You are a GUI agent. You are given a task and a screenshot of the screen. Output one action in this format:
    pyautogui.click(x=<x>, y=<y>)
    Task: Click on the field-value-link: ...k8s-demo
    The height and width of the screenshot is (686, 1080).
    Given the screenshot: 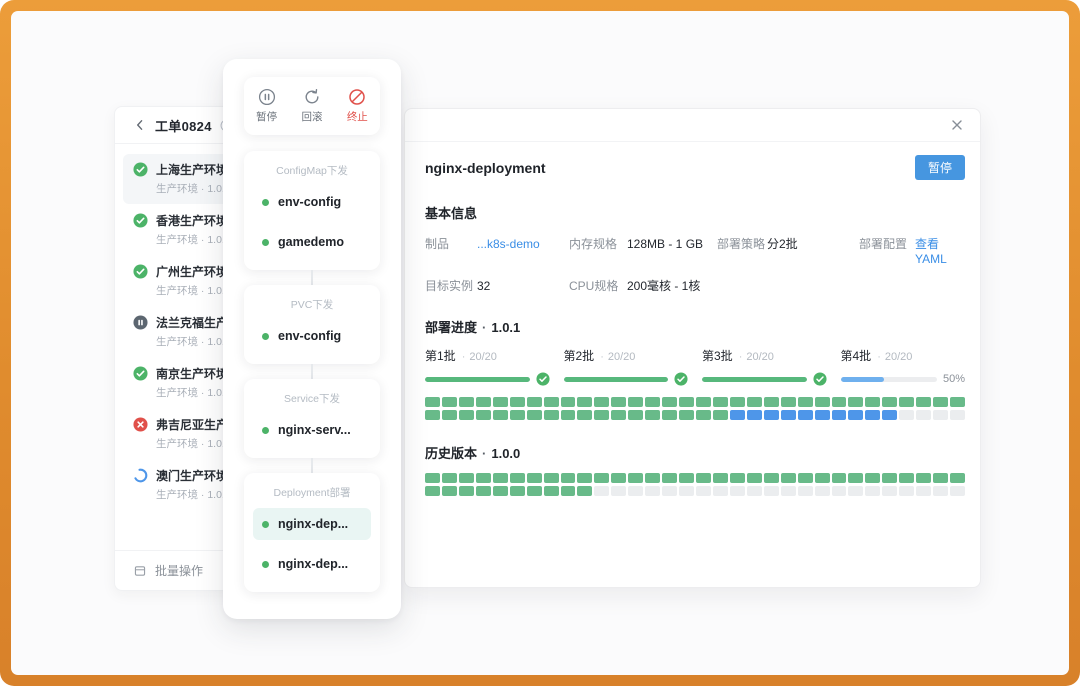 What is the action you would take?
    pyautogui.click(x=508, y=244)
    